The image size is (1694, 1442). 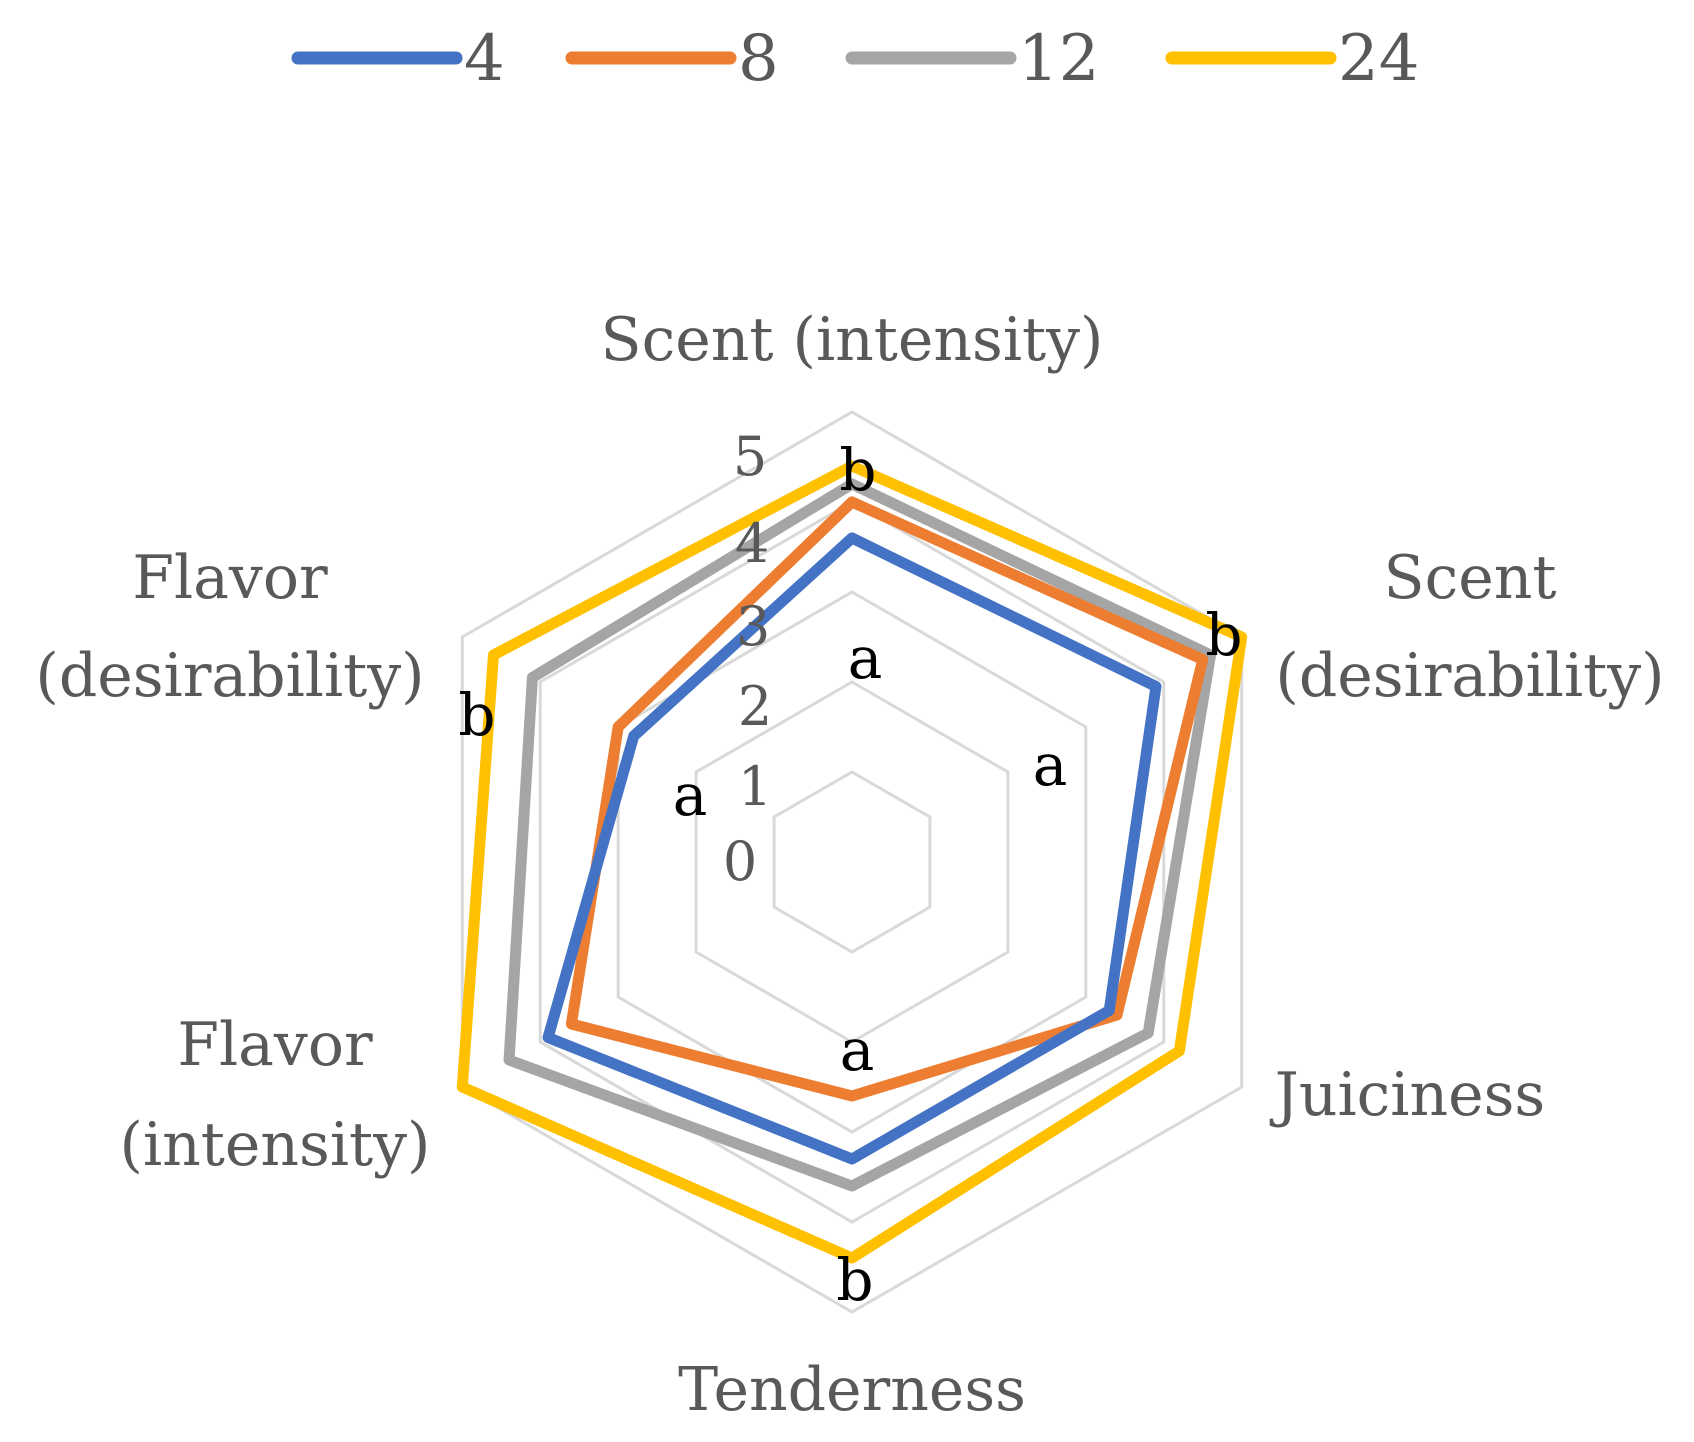 I want to click on axis-label-2-line-0: Juiciness, so click(x=1407, y=1095).